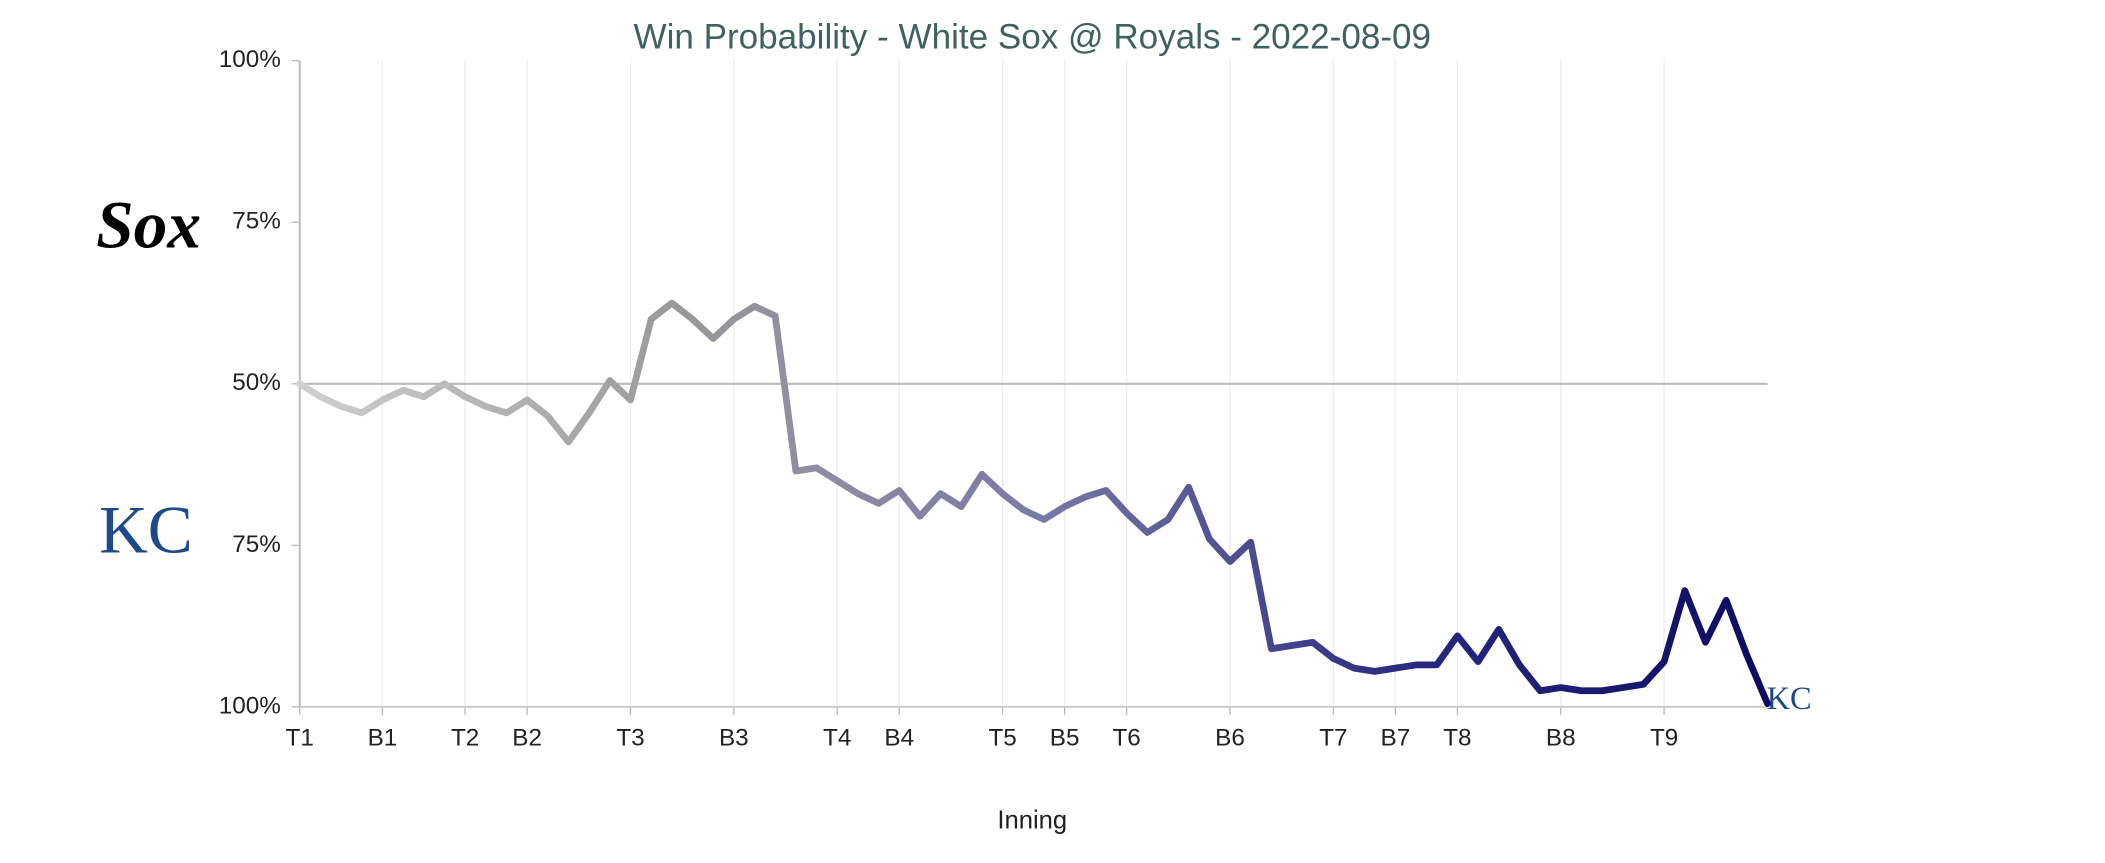 Image resolution: width=2105 pixels, height=863 pixels. I want to click on x-tick-label: B3, so click(734, 738).